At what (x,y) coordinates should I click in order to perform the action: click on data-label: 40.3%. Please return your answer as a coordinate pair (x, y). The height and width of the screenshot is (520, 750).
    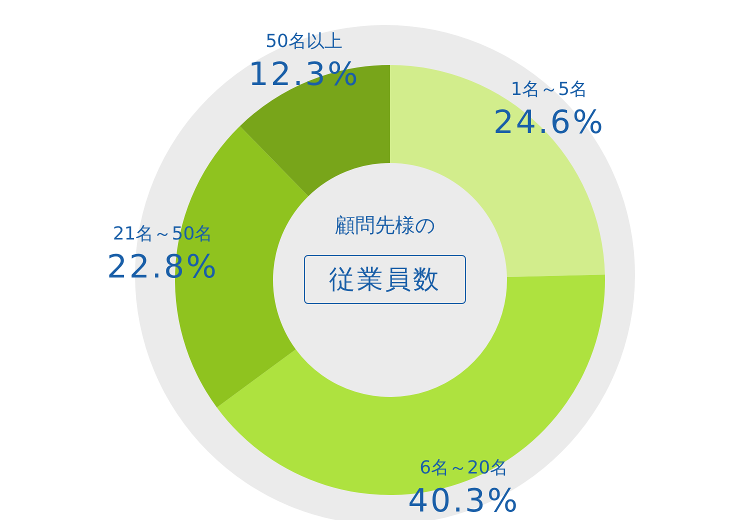
    Looking at the image, I should click on (464, 501).